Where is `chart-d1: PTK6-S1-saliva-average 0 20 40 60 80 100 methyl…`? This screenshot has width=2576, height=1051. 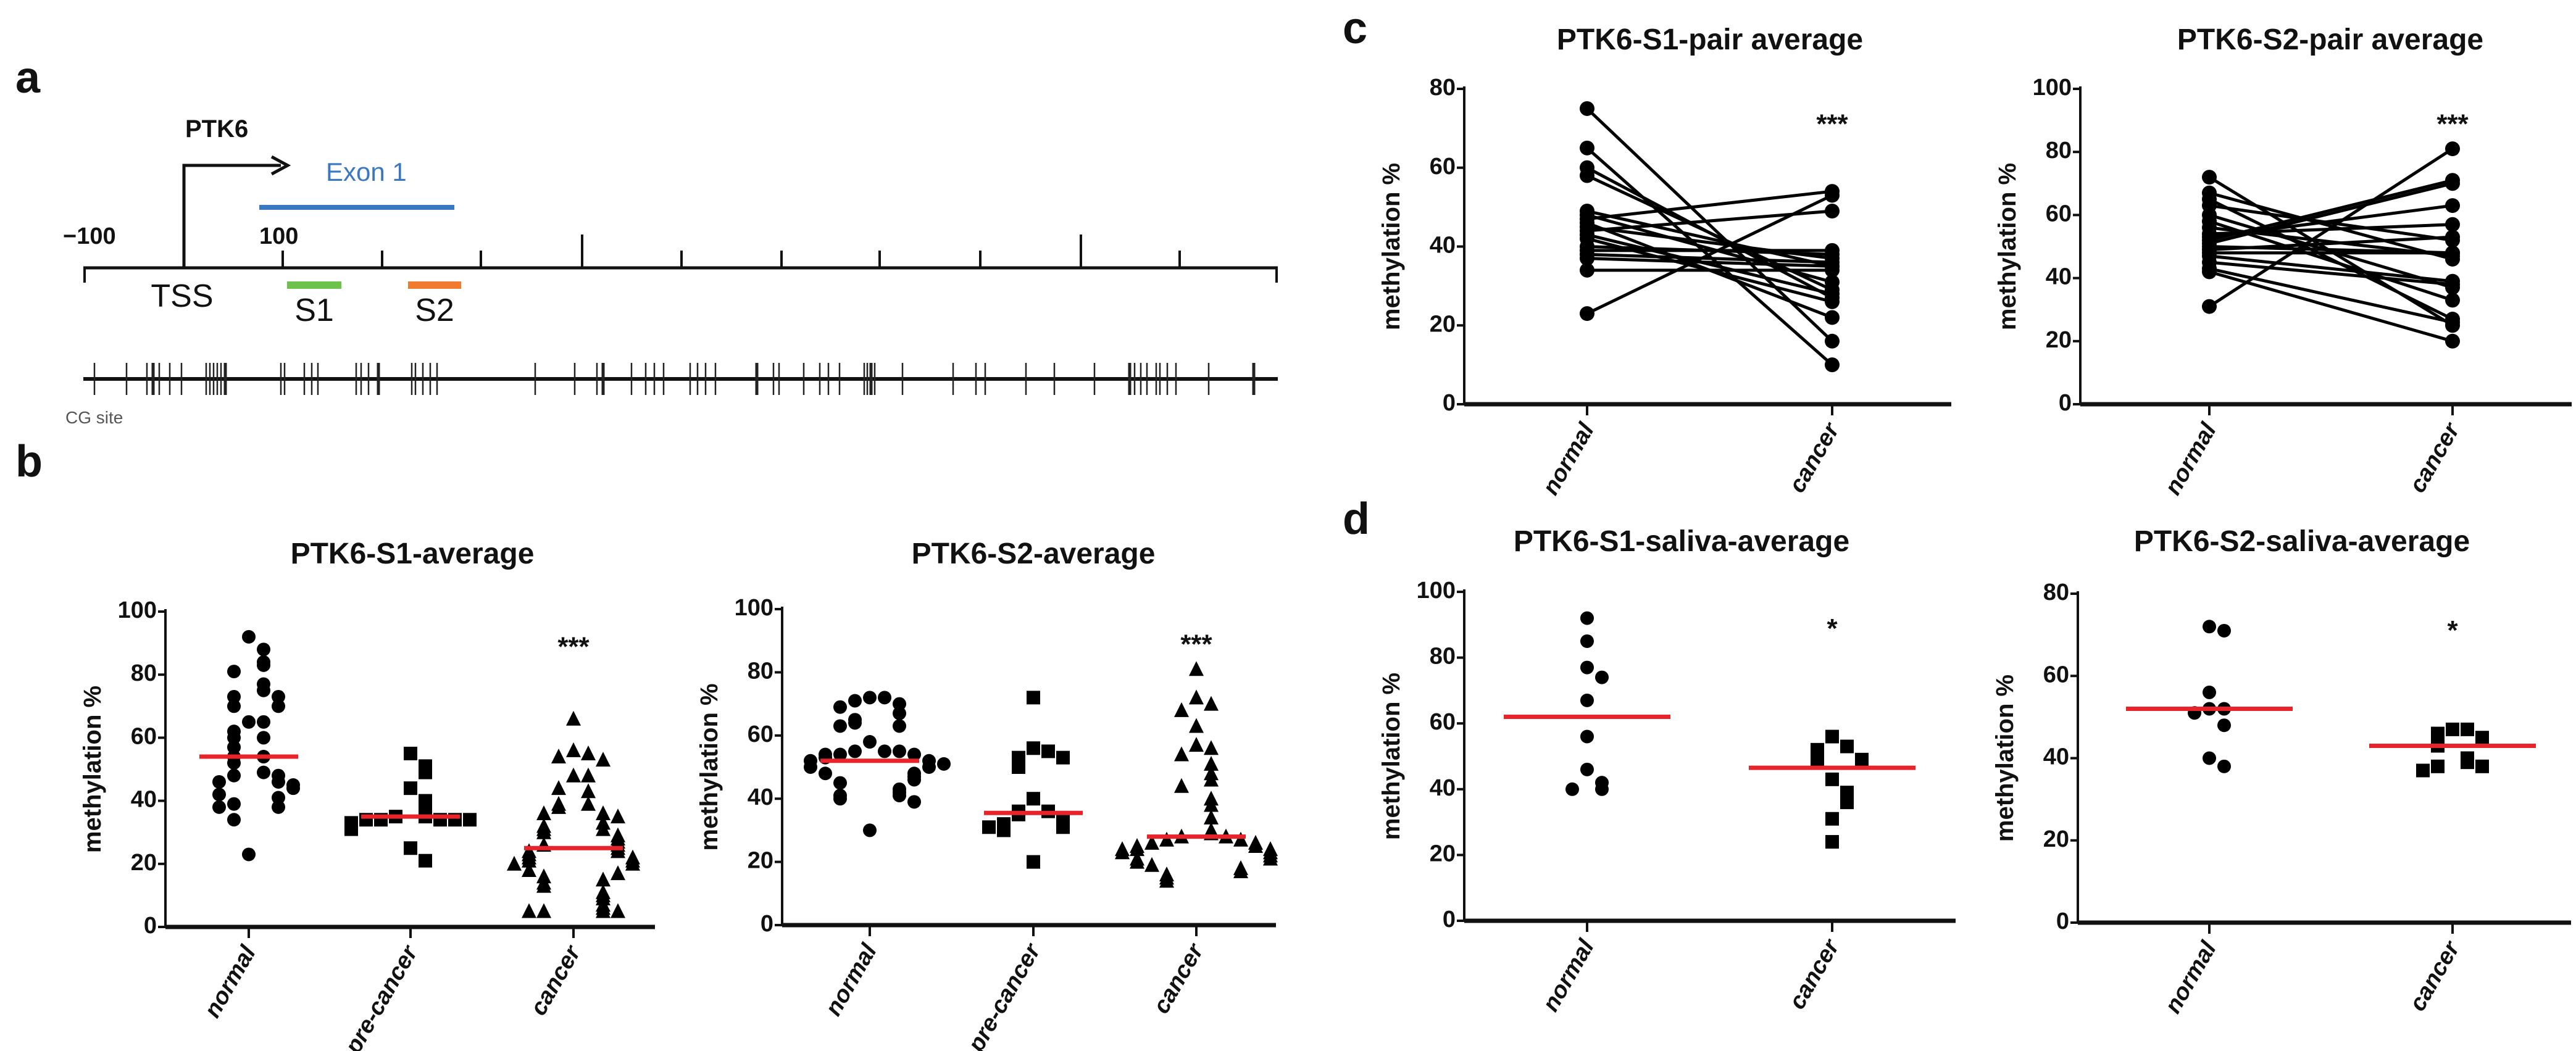
chart-d1: PTK6-S1-saliva-average 0 20 40 60 80 100 methyl… is located at coordinates (1667, 771).